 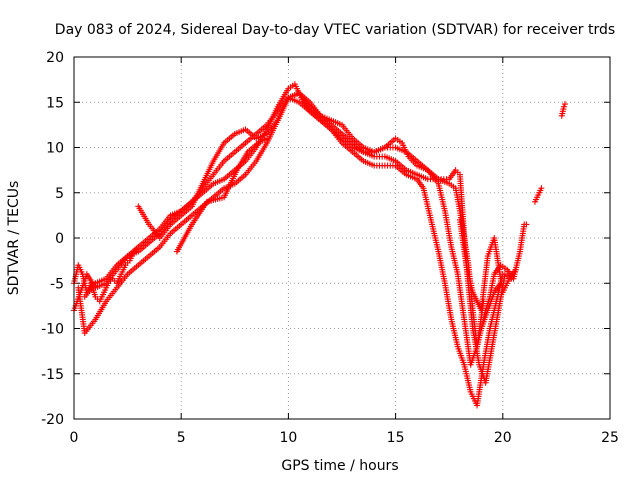 What do you see at coordinates (59, 239) in the screenshot?
I see `y-tick-label: 0` at bounding box center [59, 239].